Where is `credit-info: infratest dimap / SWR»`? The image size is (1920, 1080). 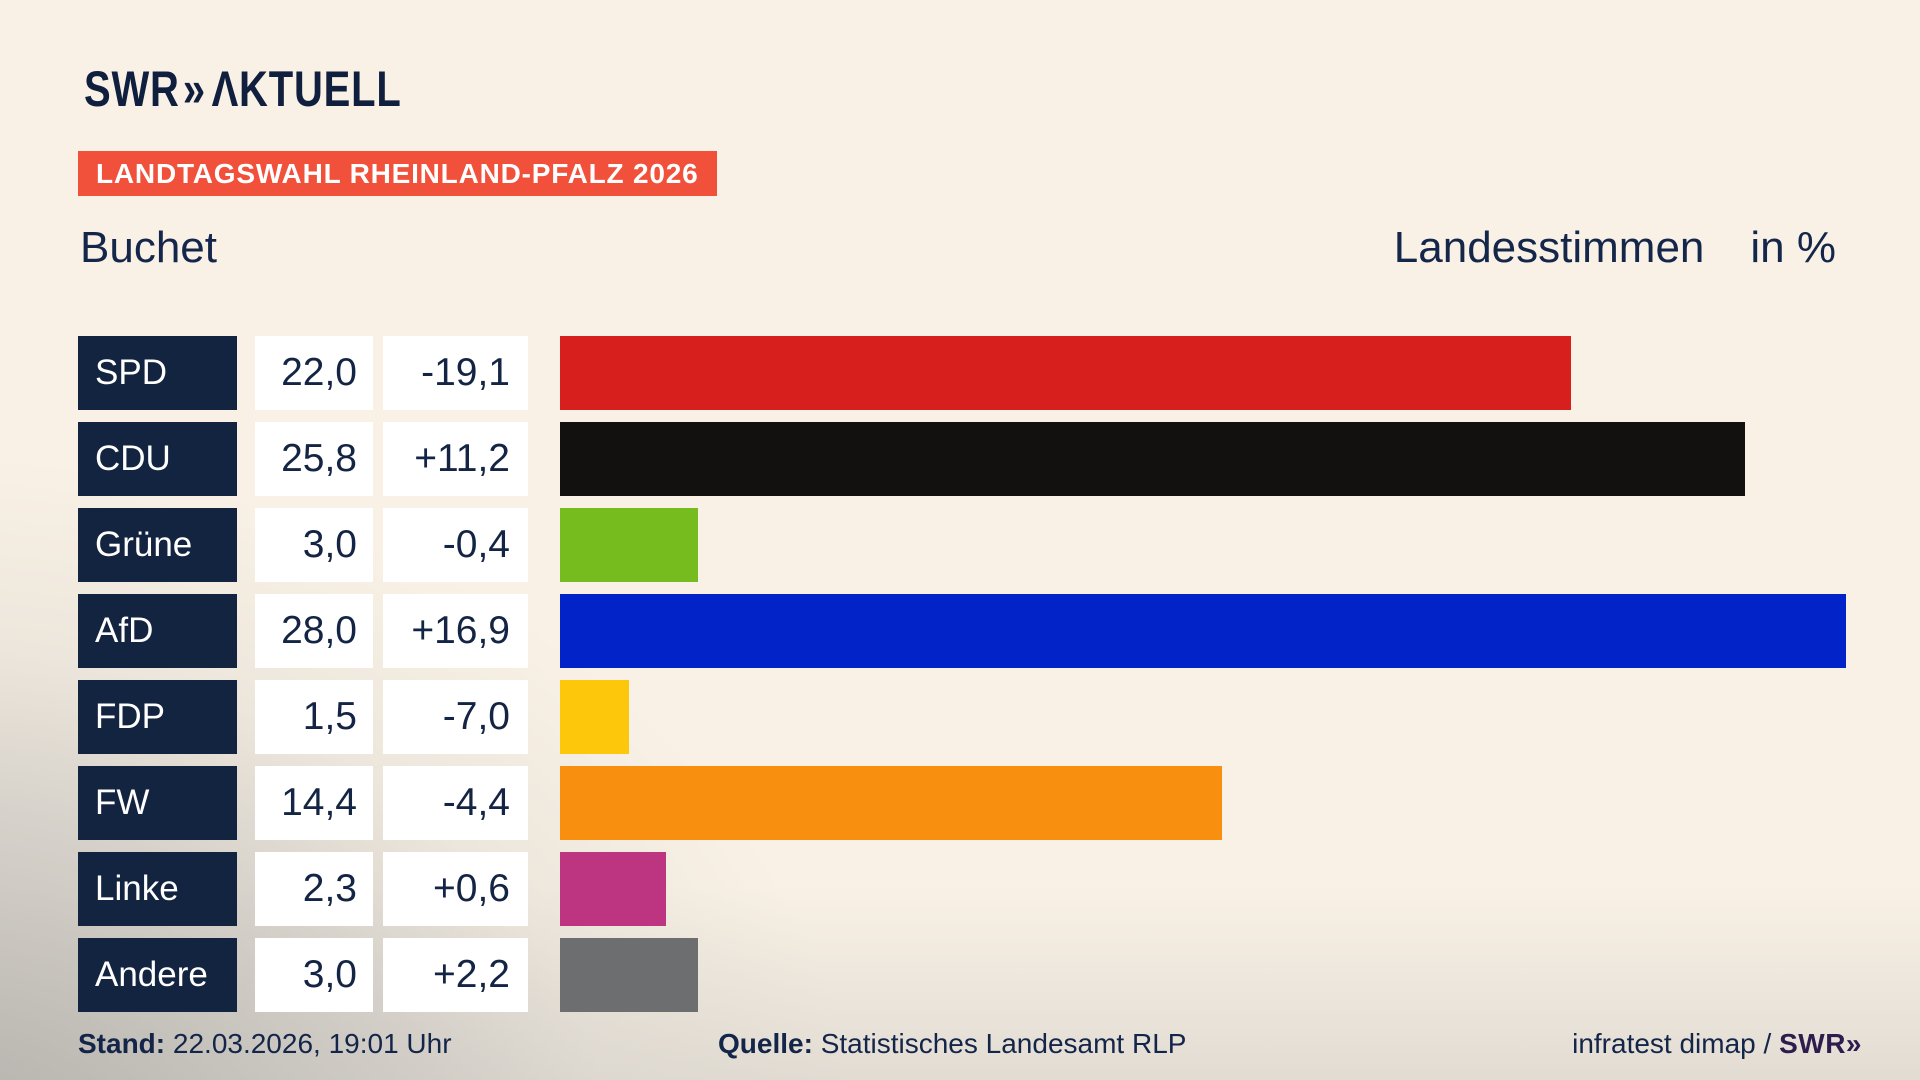 credit-info: infratest dimap / SWR» is located at coordinates (1717, 1044).